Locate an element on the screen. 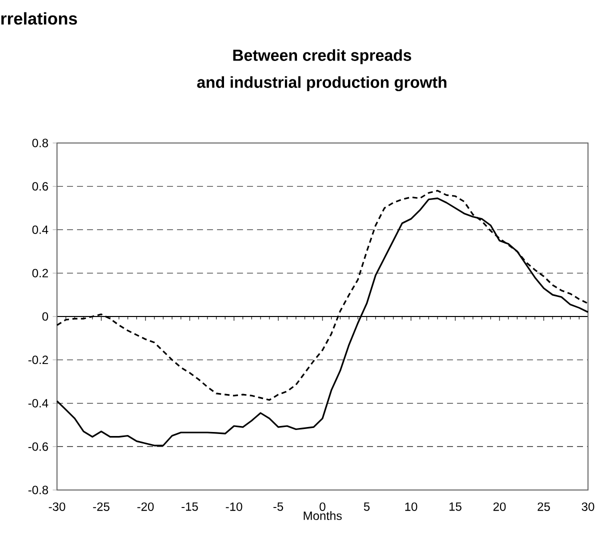  x-tick-label: -30 is located at coordinates (57, 506).